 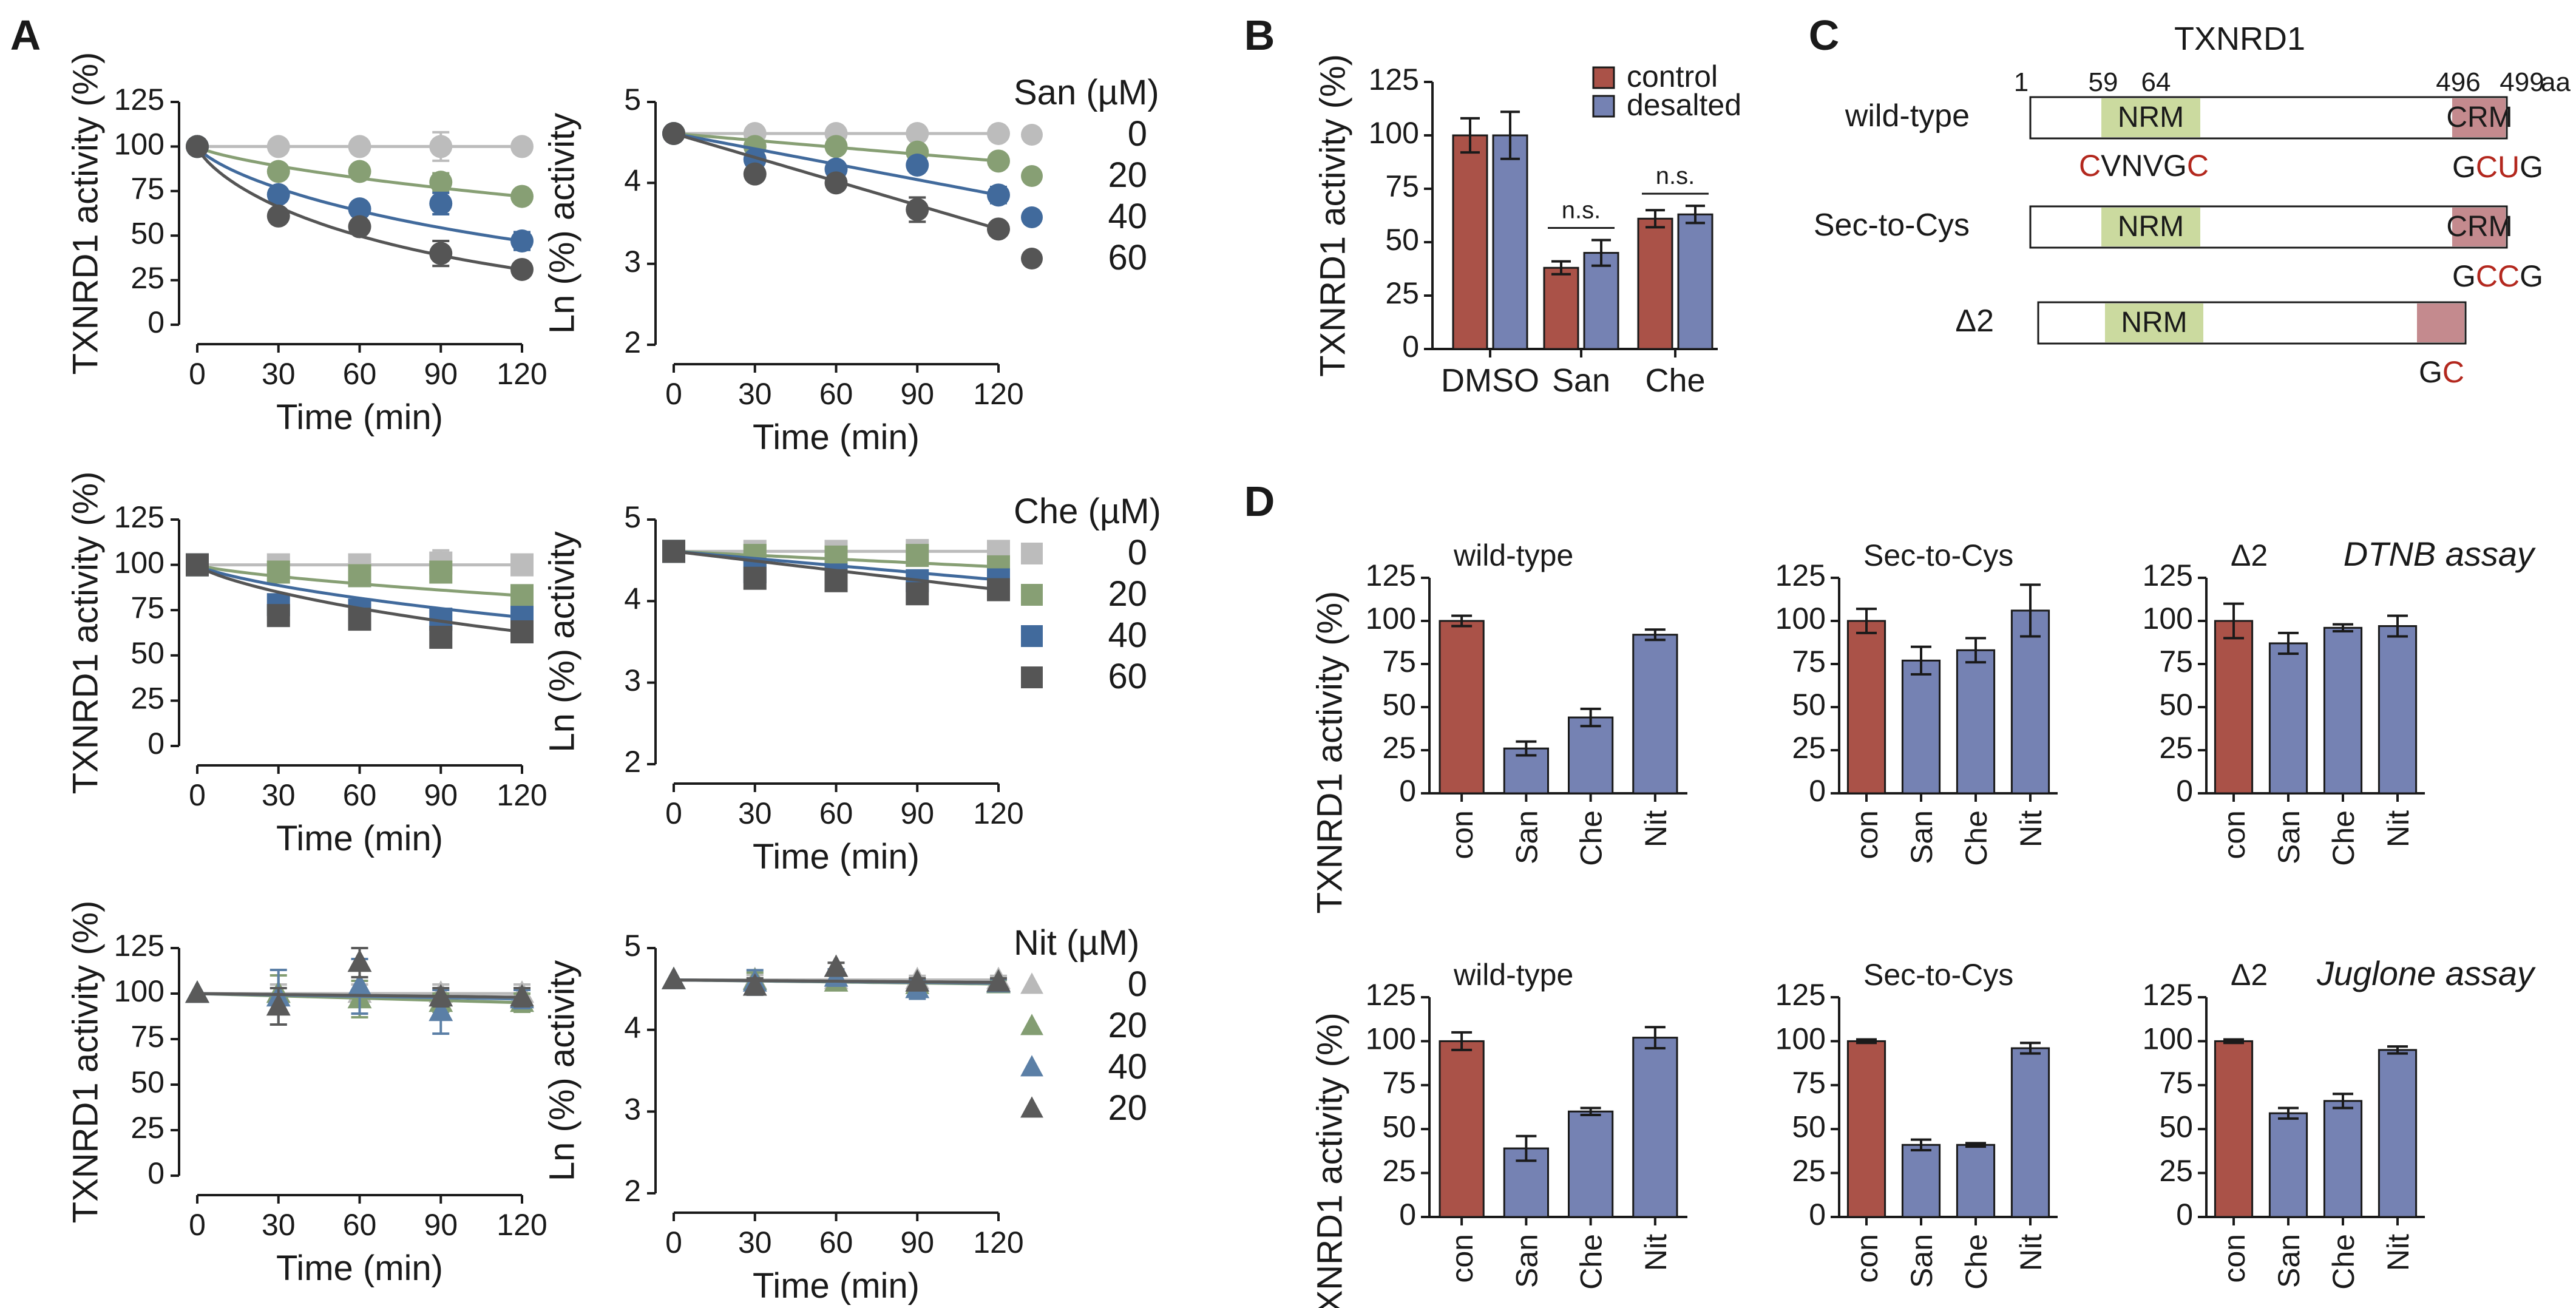 What do you see at coordinates (360, 591) in the screenshot?
I see `fit-line` at bounding box center [360, 591].